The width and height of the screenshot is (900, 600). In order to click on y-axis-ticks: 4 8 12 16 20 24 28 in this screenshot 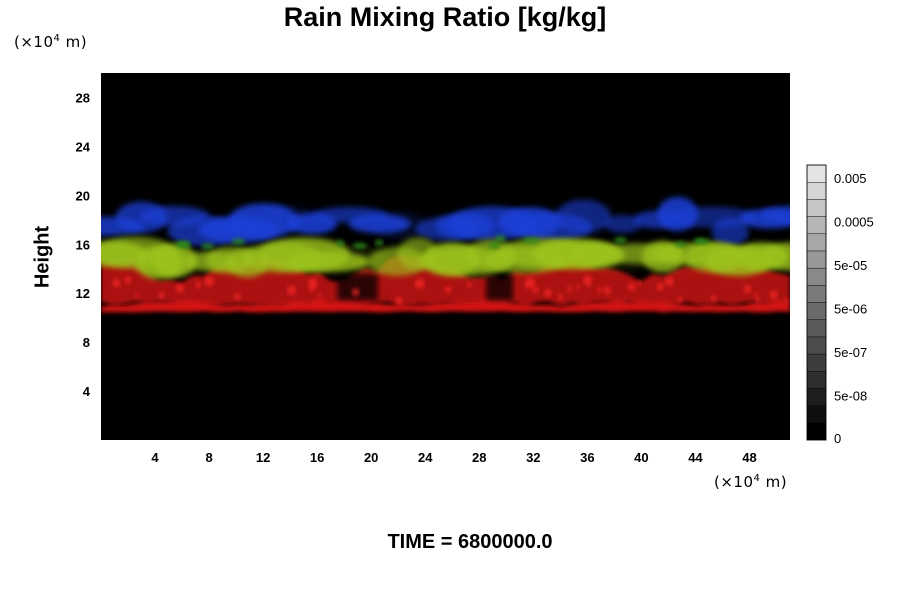, I will do `click(83, 244)`.